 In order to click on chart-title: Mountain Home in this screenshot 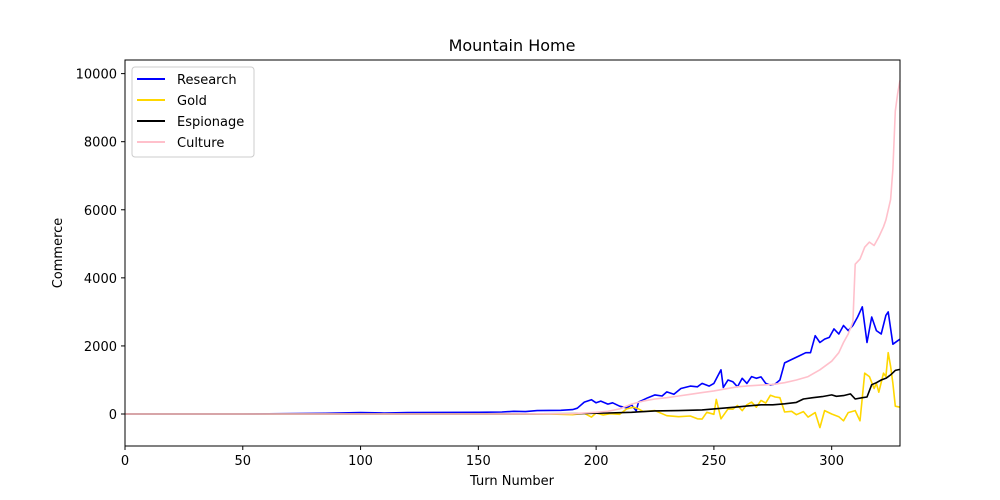, I will do `click(512, 45)`.